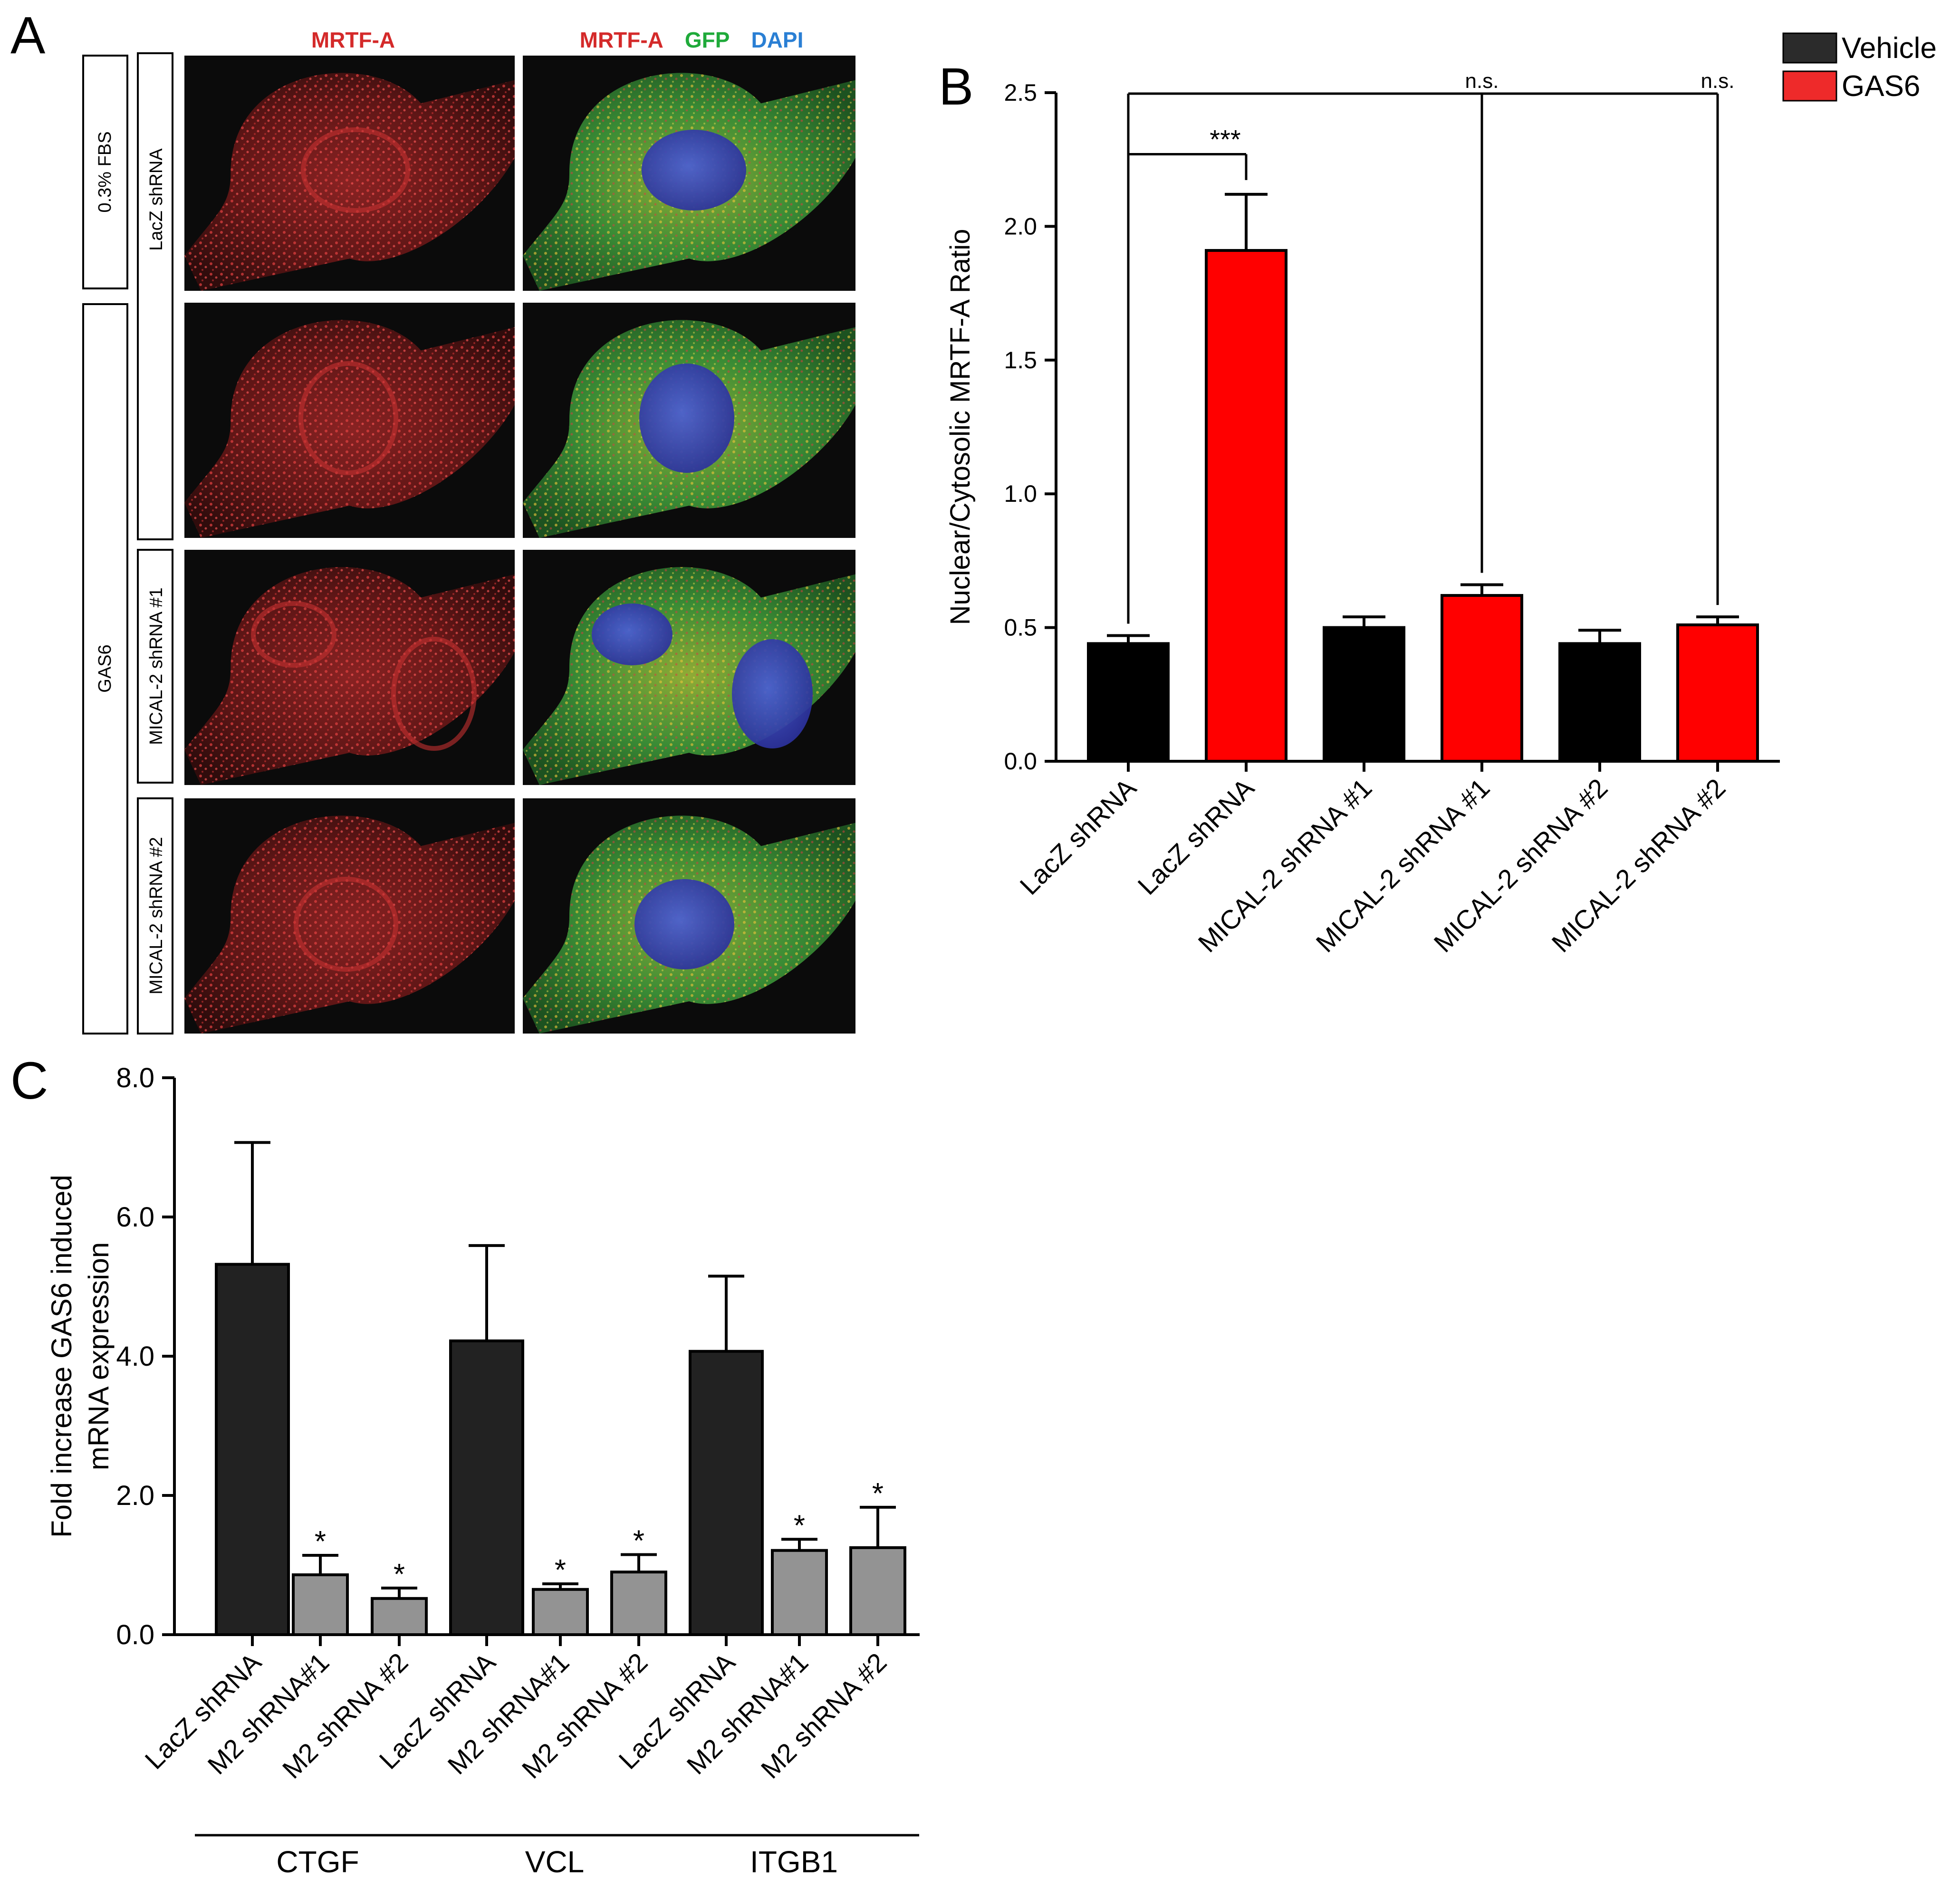  Describe the element at coordinates (156, 199) in the screenshot. I see `shrna-label-lacz: LacZ shRNA` at that location.